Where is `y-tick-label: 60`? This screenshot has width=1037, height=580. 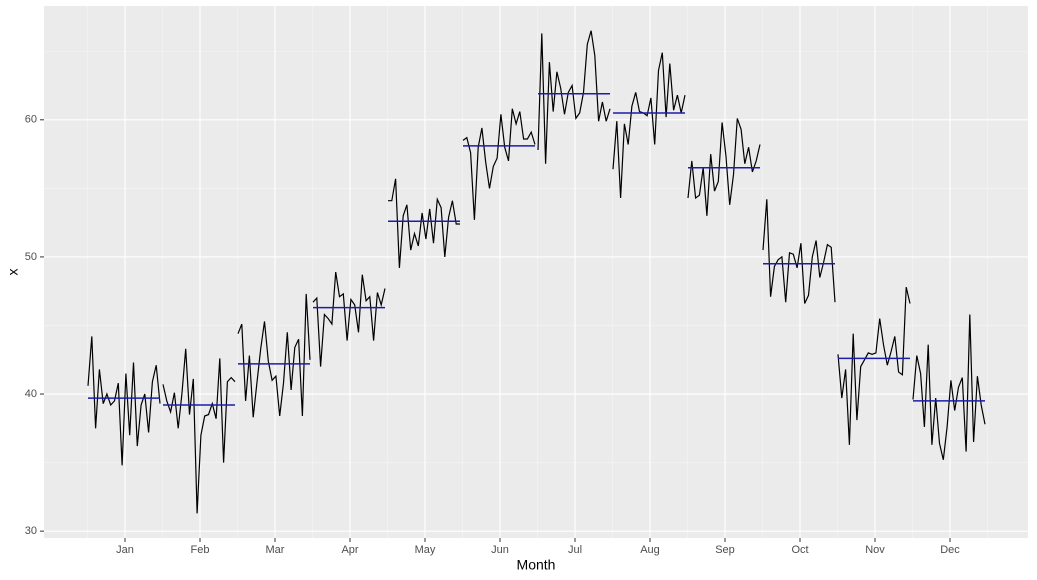 y-tick-label: 60 is located at coordinates (31, 120).